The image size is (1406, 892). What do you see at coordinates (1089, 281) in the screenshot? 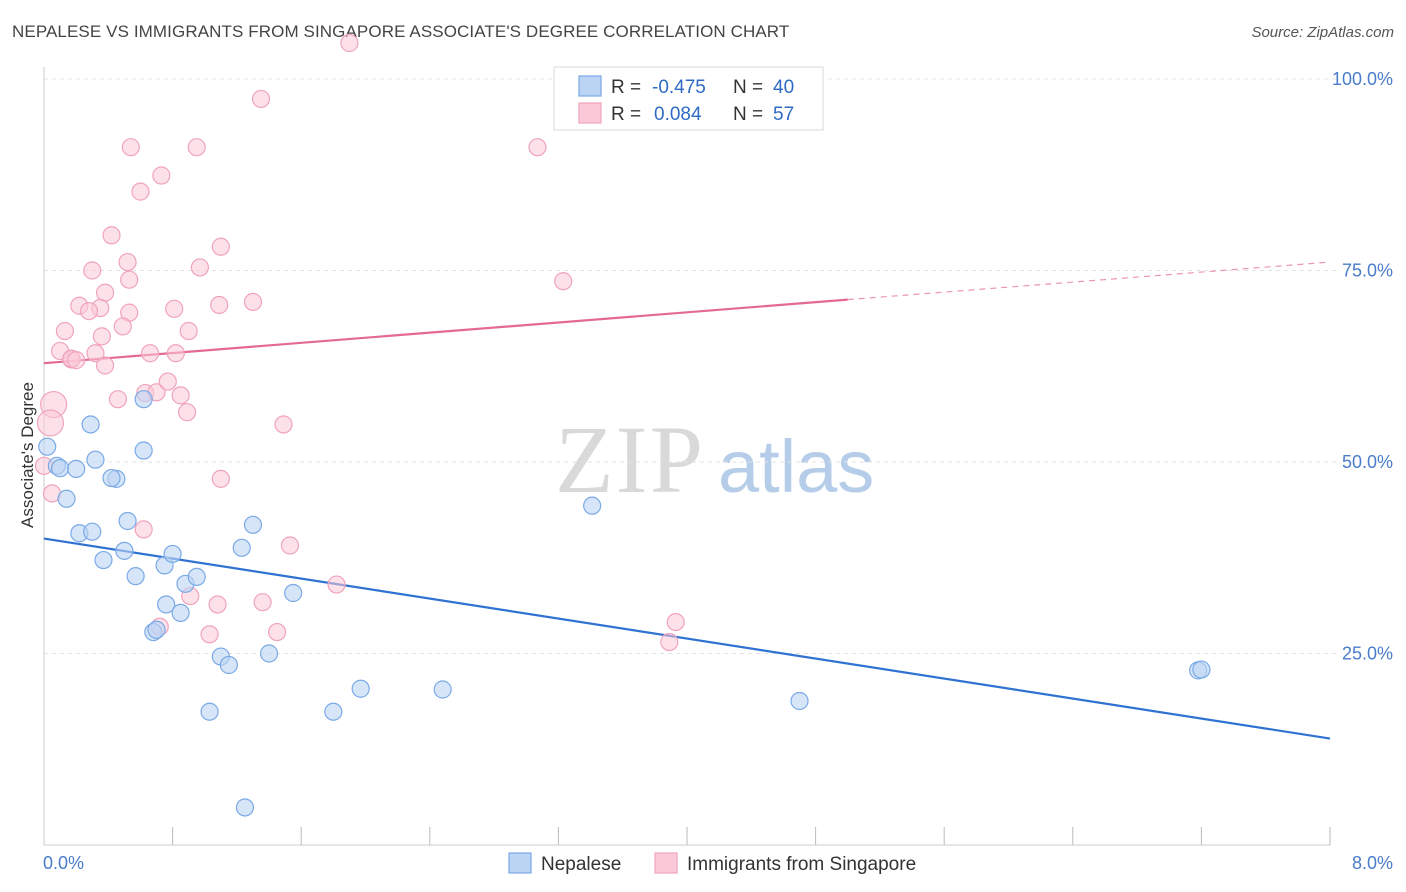
I see `singapore-trend-line-extension` at bounding box center [1089, 281].